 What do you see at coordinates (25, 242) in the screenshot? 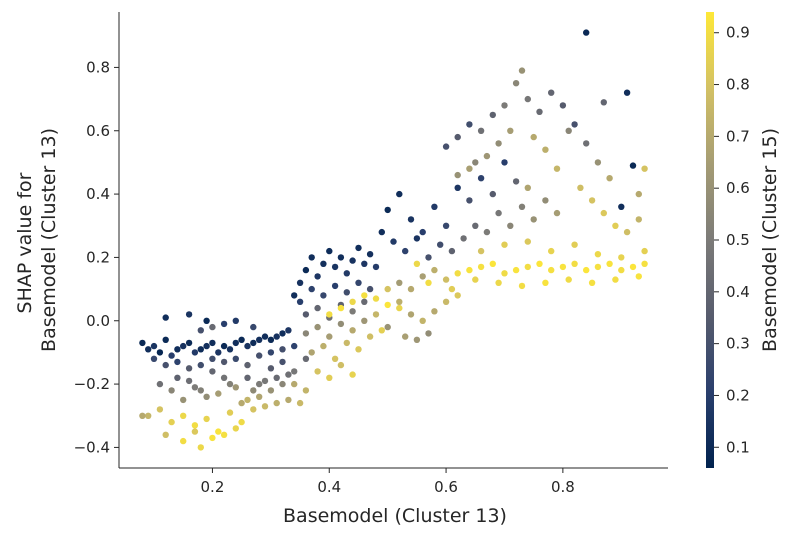
I see `y-axis-title-line-1: SHAP value for` at bounding box center [25, 242].